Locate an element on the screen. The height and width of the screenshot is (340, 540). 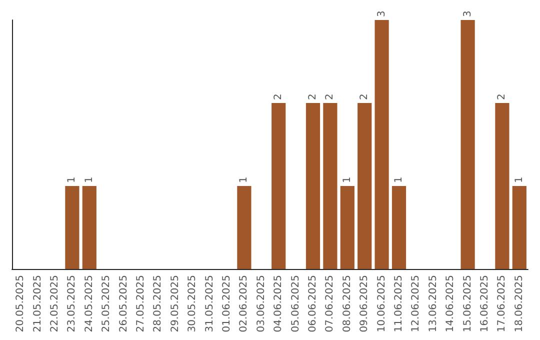
x-tick-label: 12.06.2025 is located at coordinates (416, 303).